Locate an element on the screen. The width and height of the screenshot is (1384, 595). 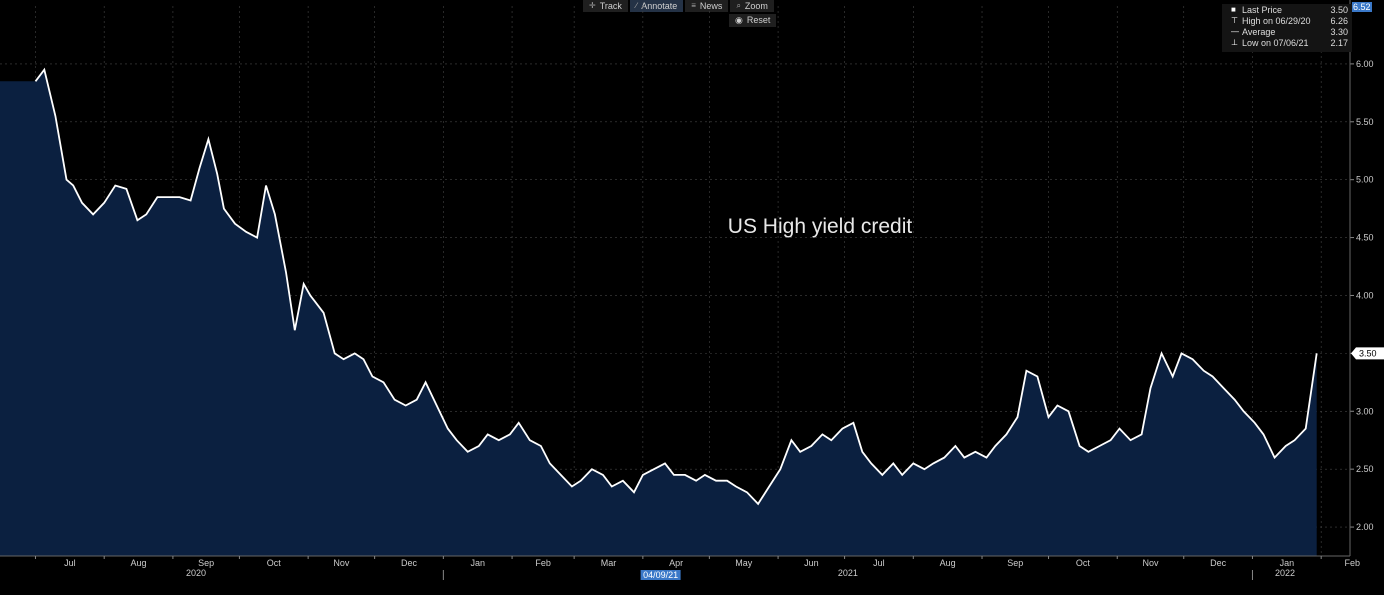
toolbar-label: Annotate is located at coordinates (659, 6).